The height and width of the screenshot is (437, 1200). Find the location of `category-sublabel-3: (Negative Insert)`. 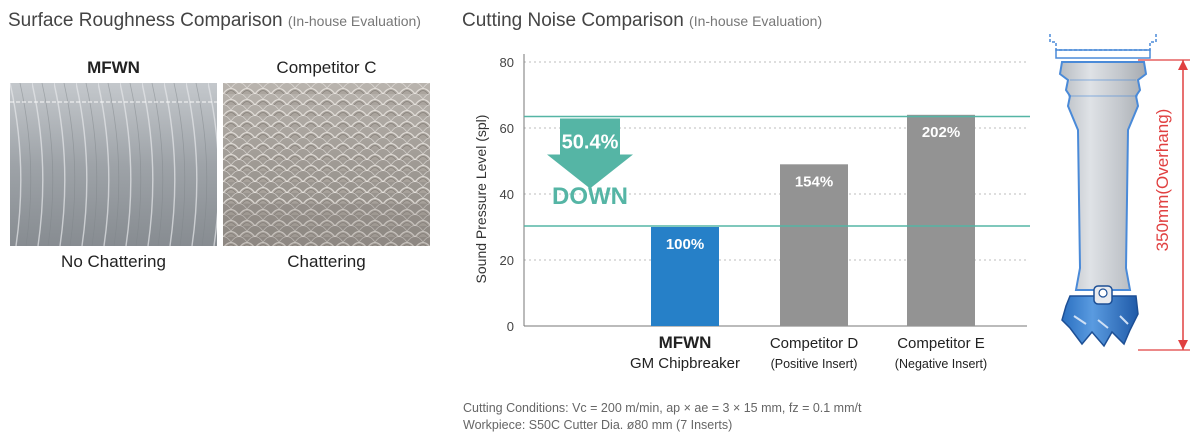

category-sublabel-3: (Negative Insert) is located at coordinates (941, 364).